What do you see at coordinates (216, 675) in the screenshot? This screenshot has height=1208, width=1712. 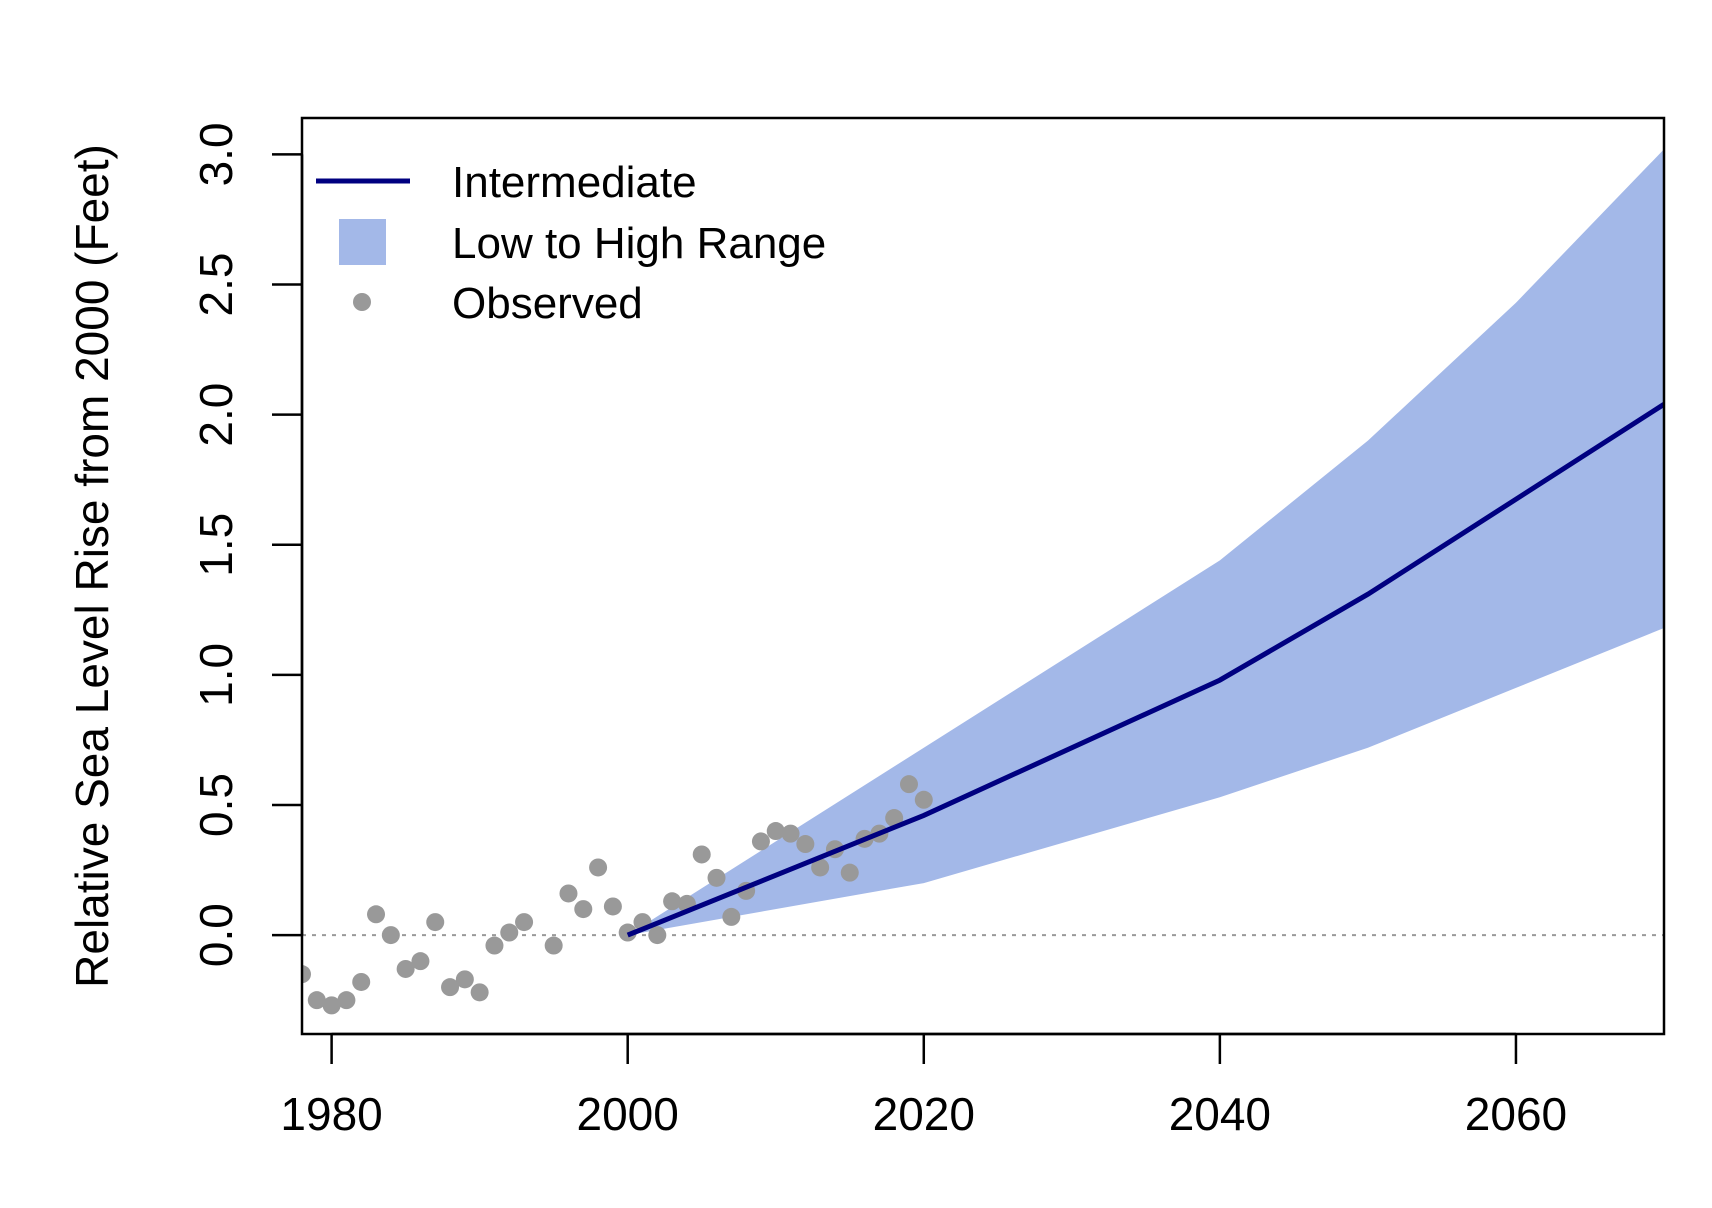 I see `y-tick-label: 1.0` at bounding box center [216, 675].